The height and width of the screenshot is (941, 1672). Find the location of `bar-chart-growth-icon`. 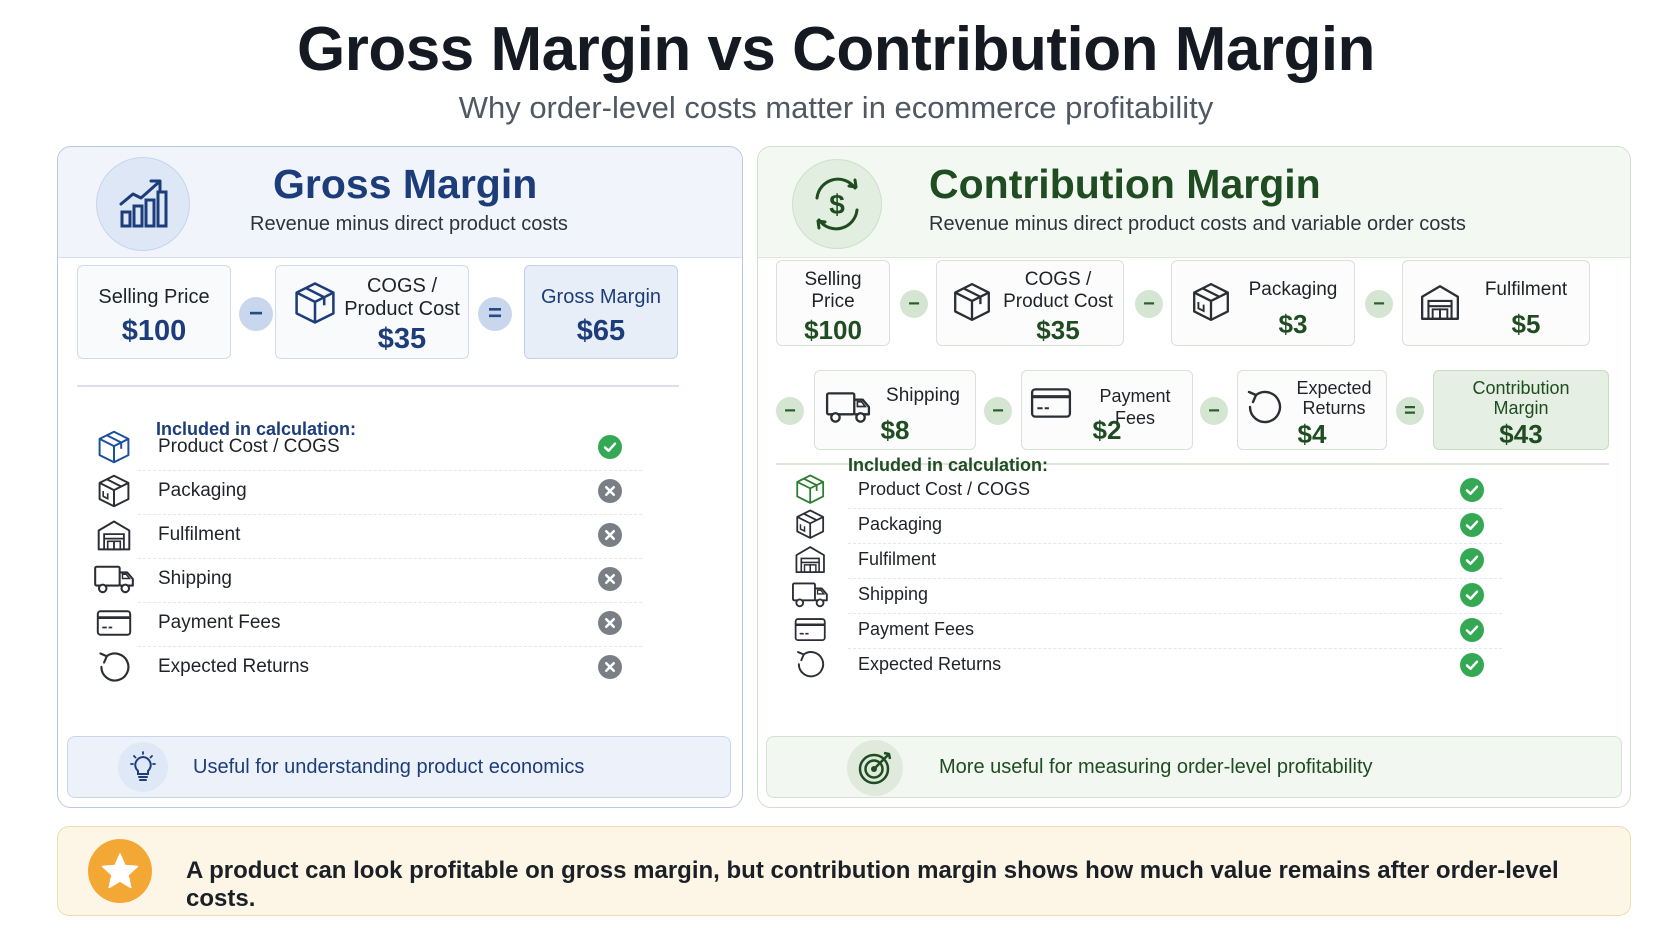

bar-chart-growth-icon is located at coordinates (143, 204).